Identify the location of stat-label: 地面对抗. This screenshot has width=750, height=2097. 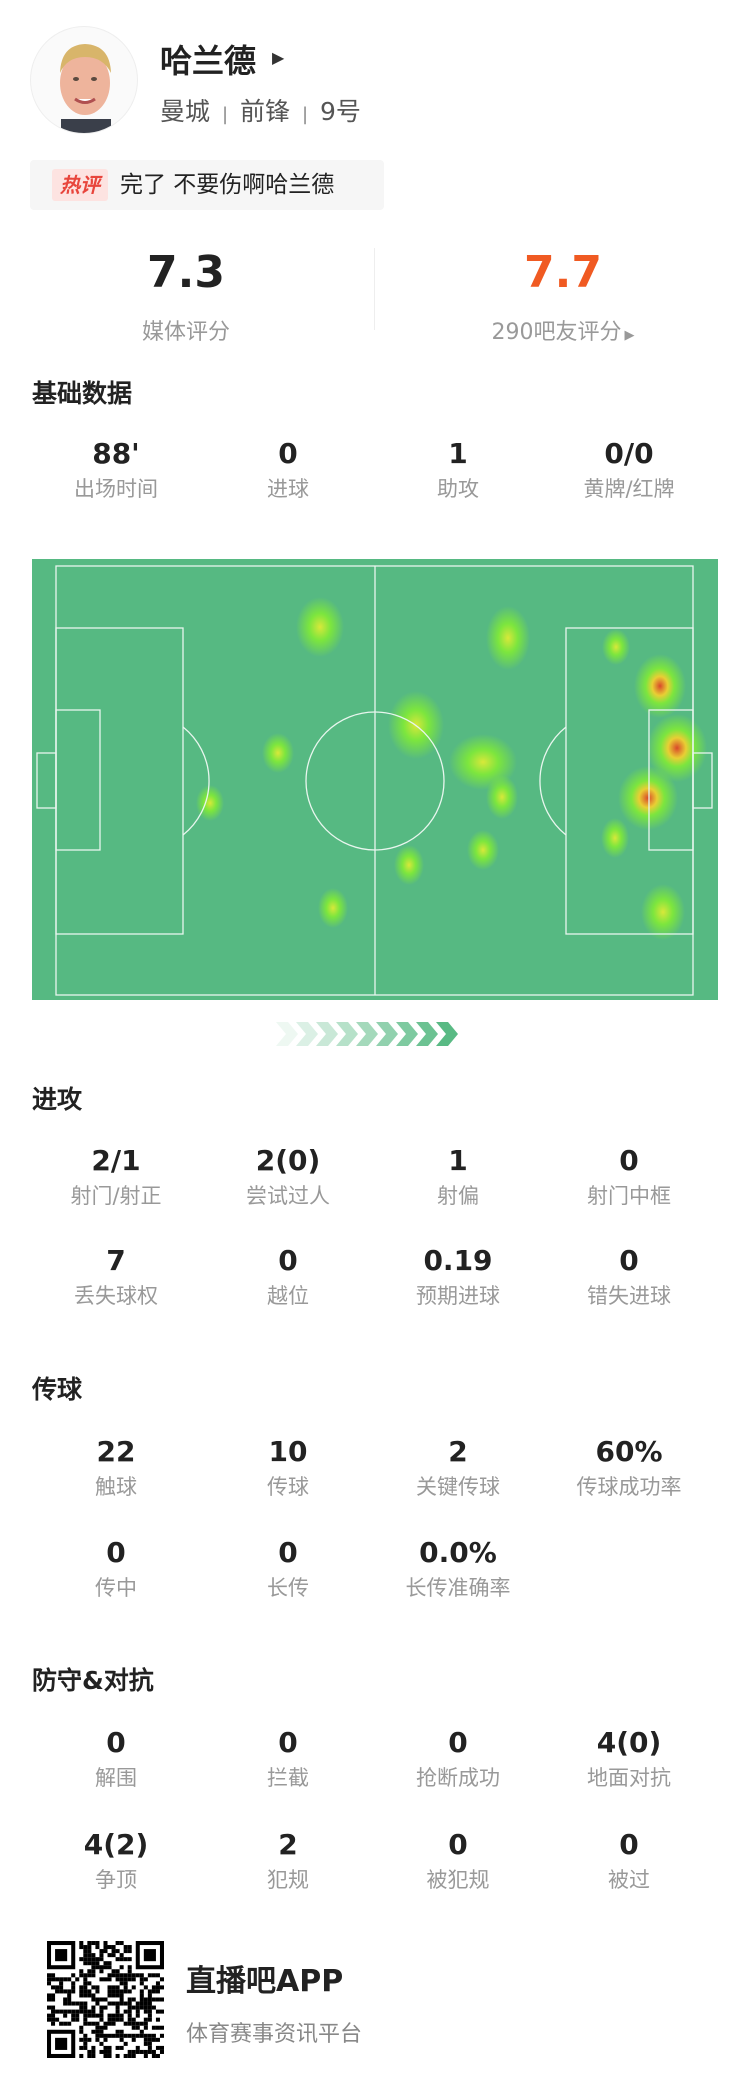
(629, 1778).